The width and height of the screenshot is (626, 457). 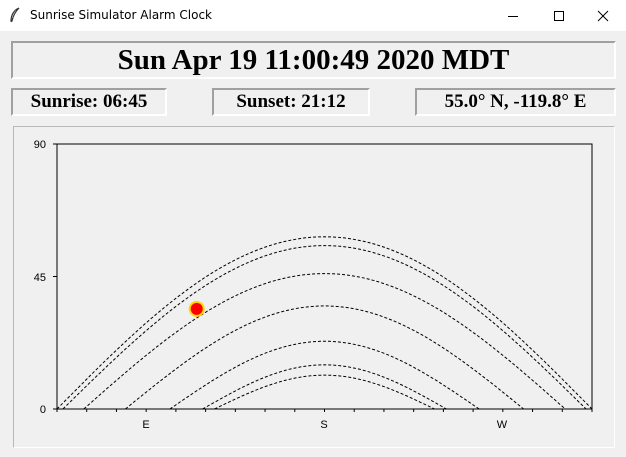 I want to click on maximize-button, so click(x=559, y=15).